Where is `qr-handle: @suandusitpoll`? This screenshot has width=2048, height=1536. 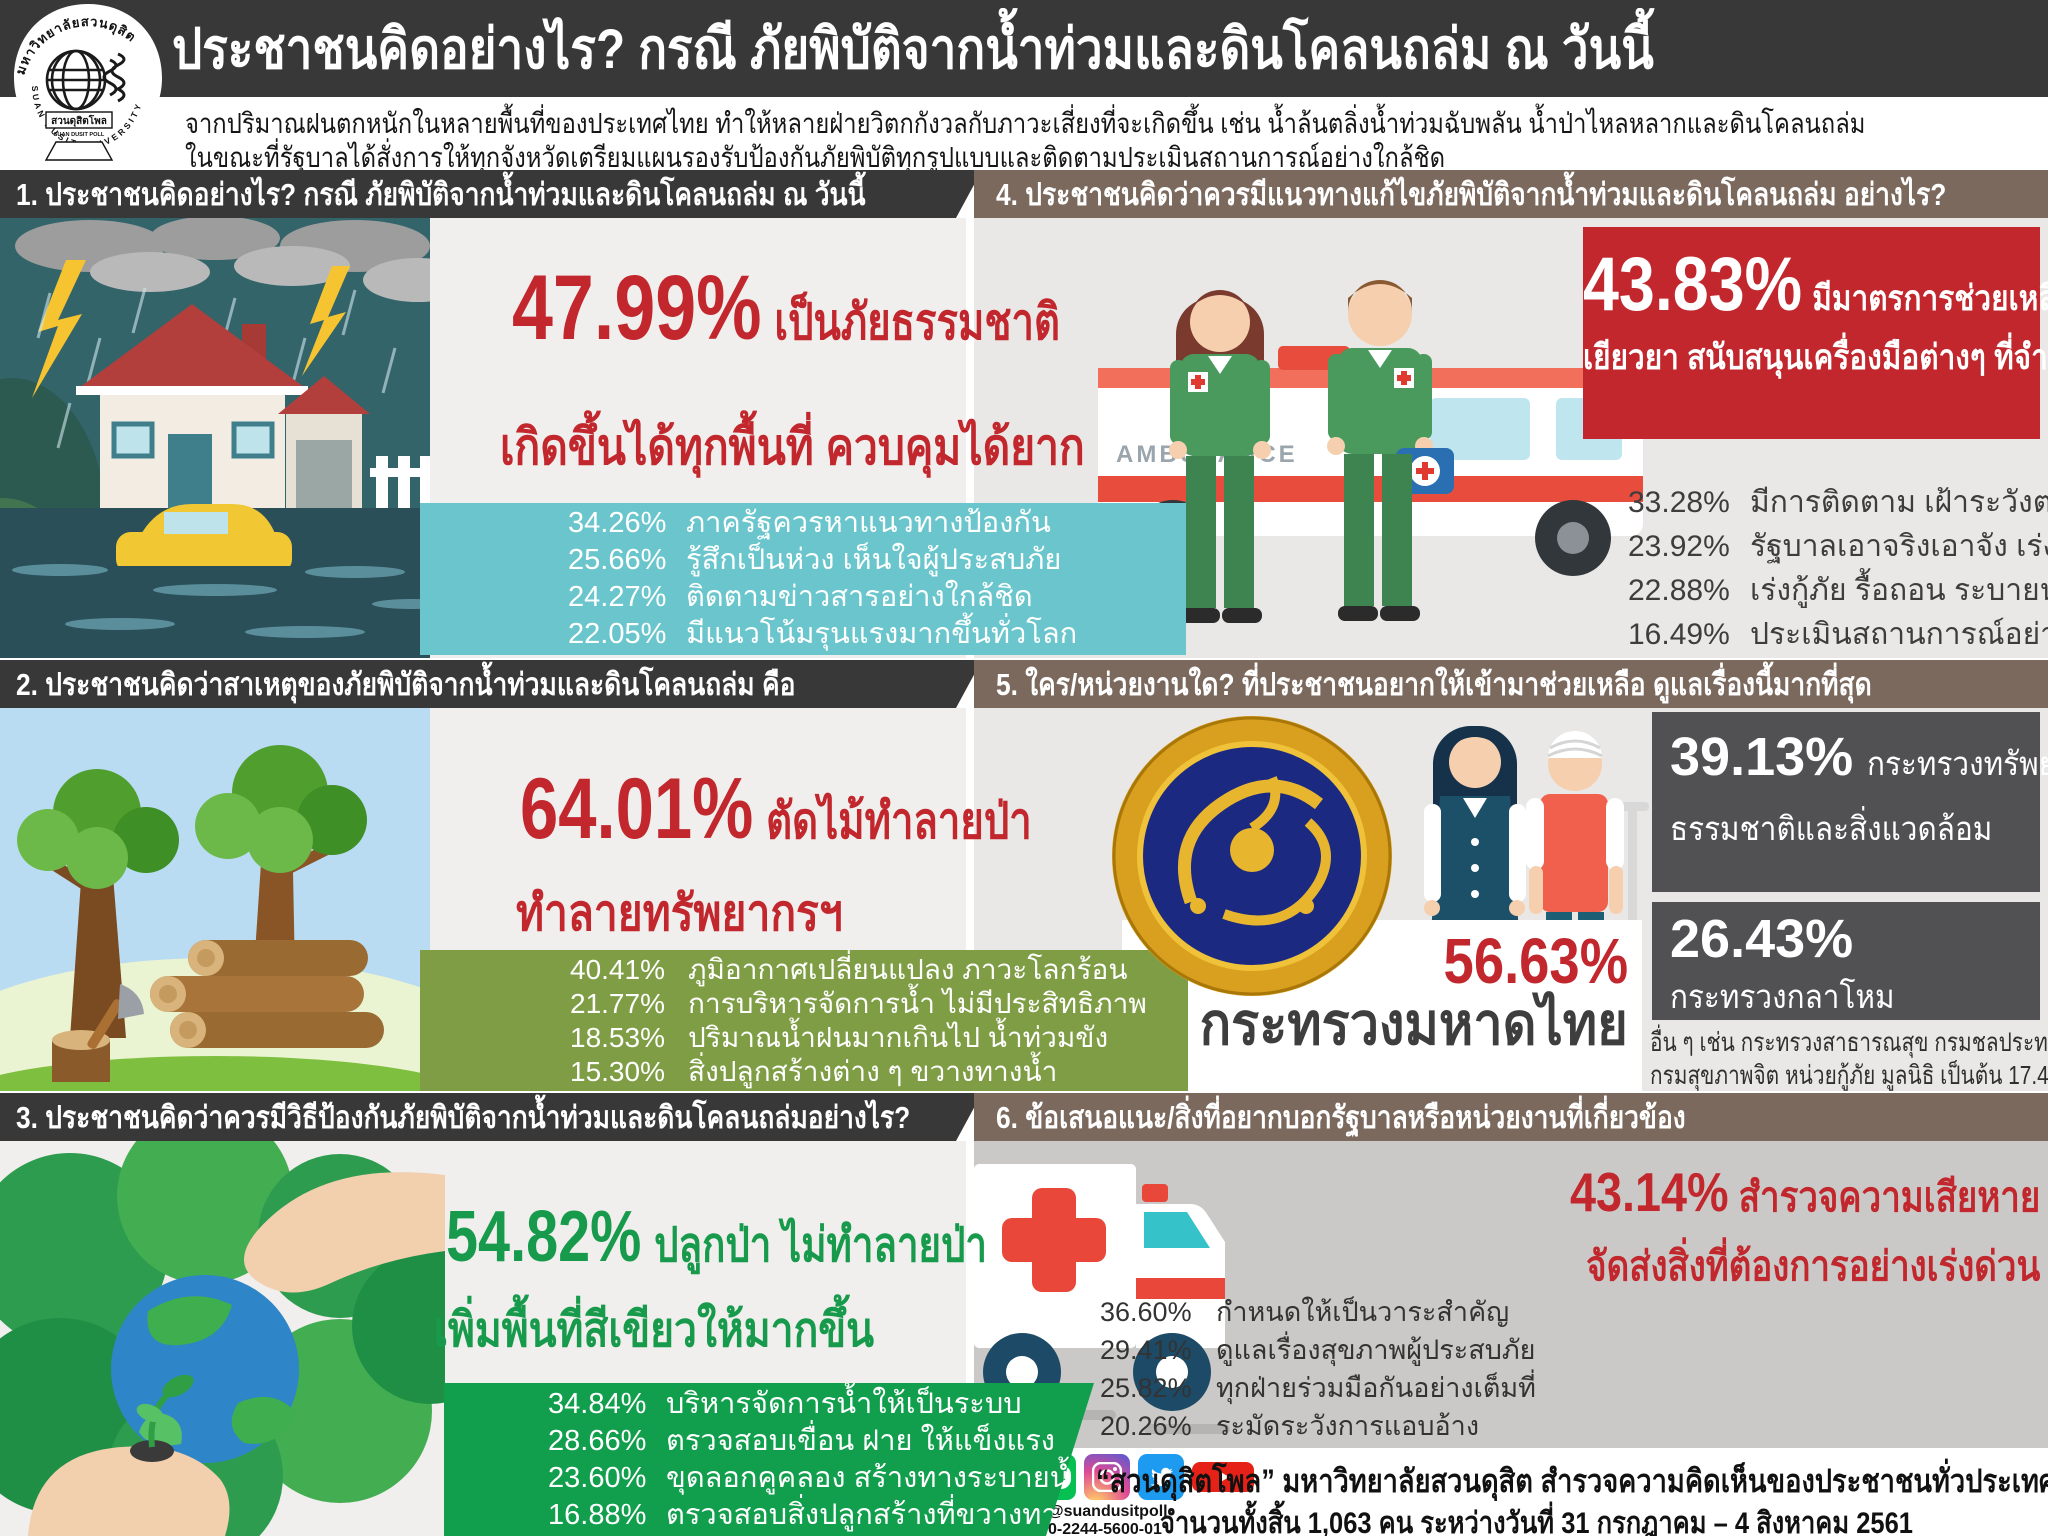
qr-handle: @suandusitpoll is located at coordinates (1108, 1511).